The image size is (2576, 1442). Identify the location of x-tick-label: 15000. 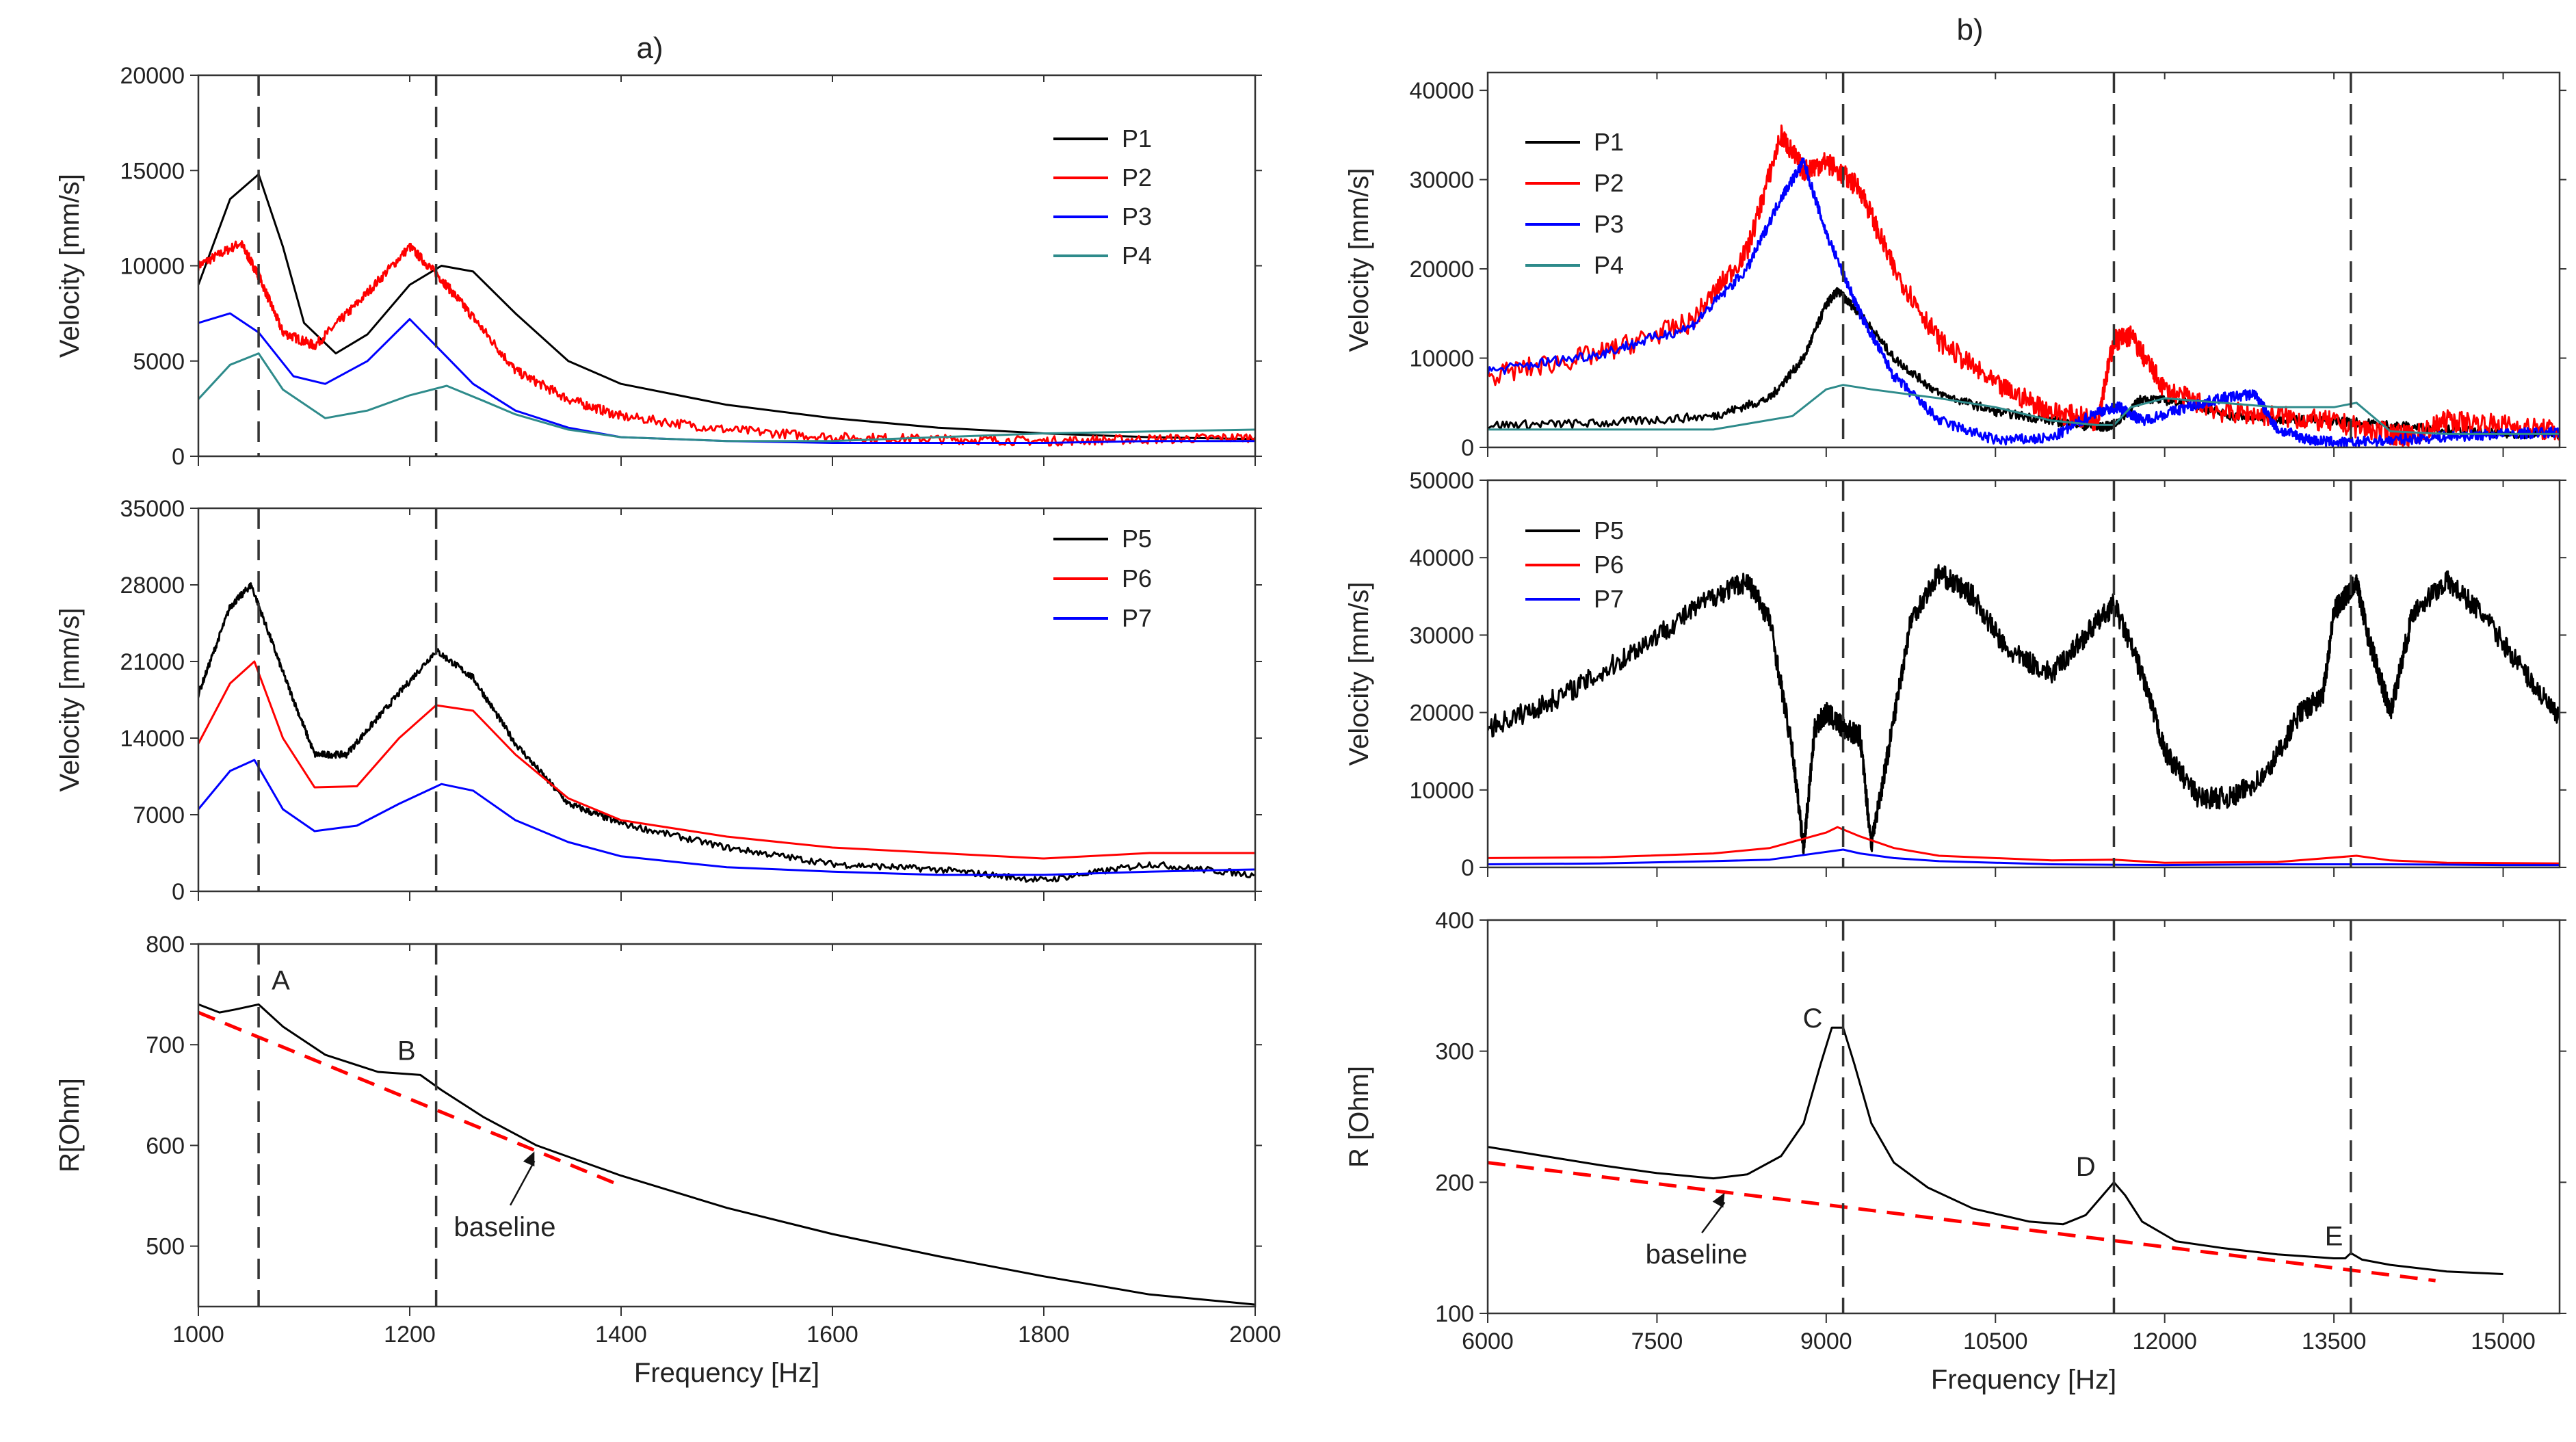
(2503, 1341).